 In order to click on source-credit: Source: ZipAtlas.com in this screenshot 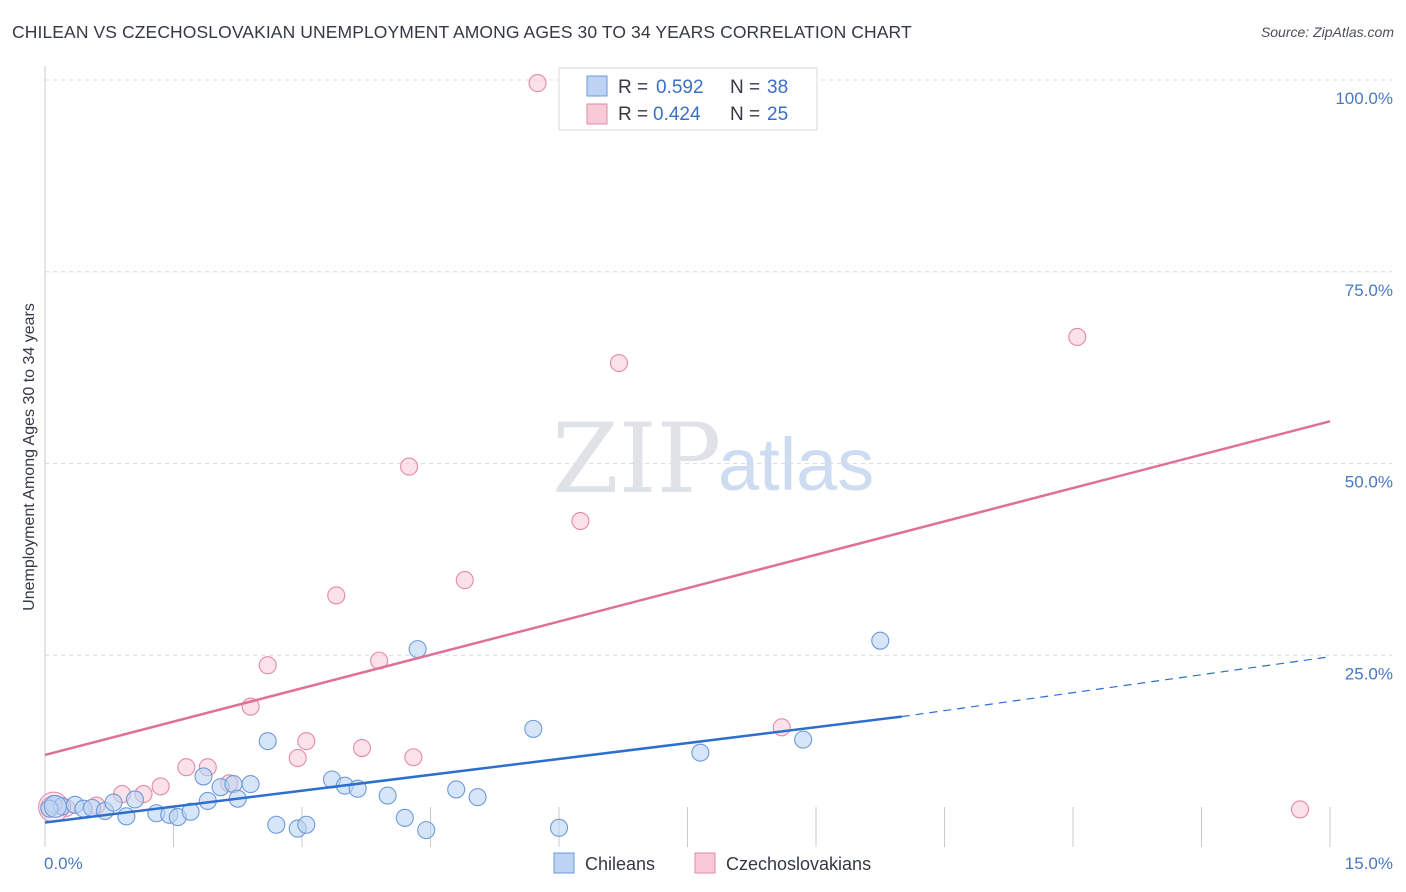, I will do `click(1327, 32)`.